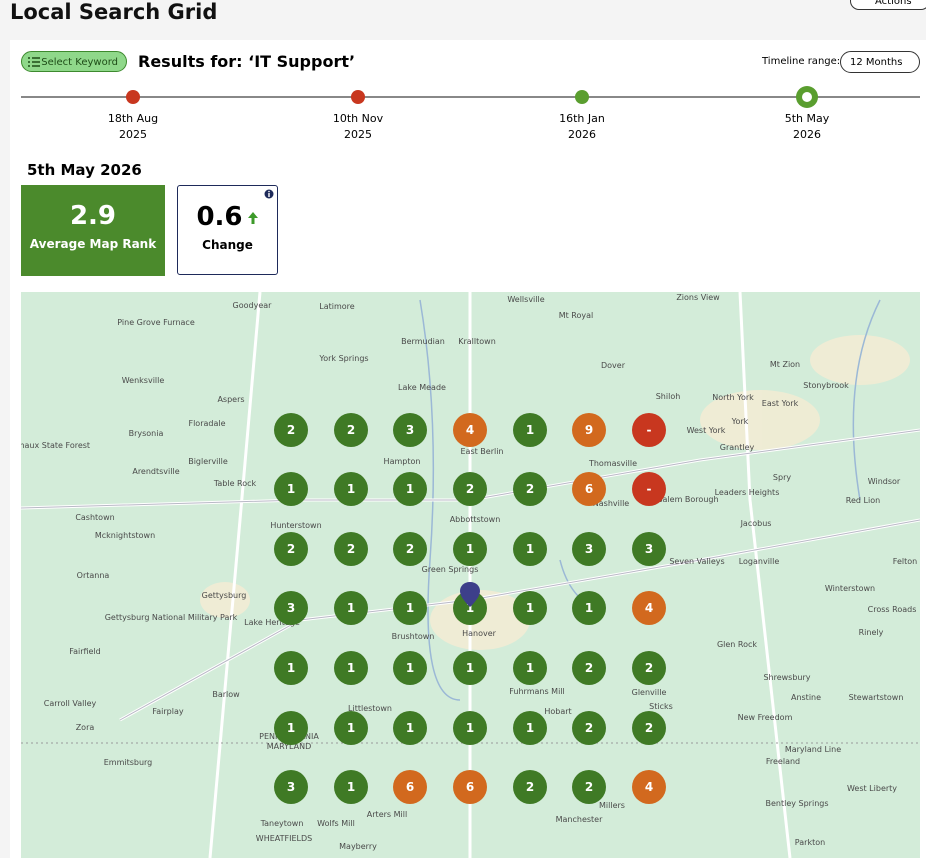 The width and height of the screenshot is (926, 858). What do you see at coordinates (235, 483) in the screenshot?
I see `map-label: Table Rock` at bounding box center [235, 483].